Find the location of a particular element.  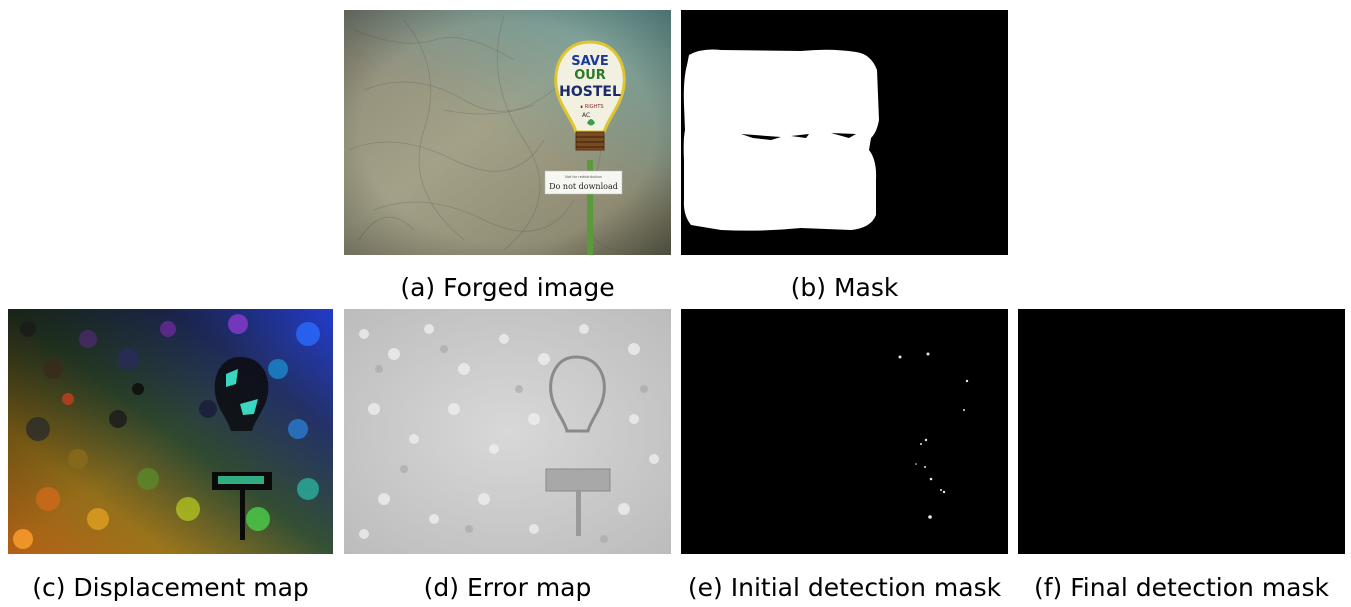

notice-large-text: Do not download is located at coordinates (583, 186).